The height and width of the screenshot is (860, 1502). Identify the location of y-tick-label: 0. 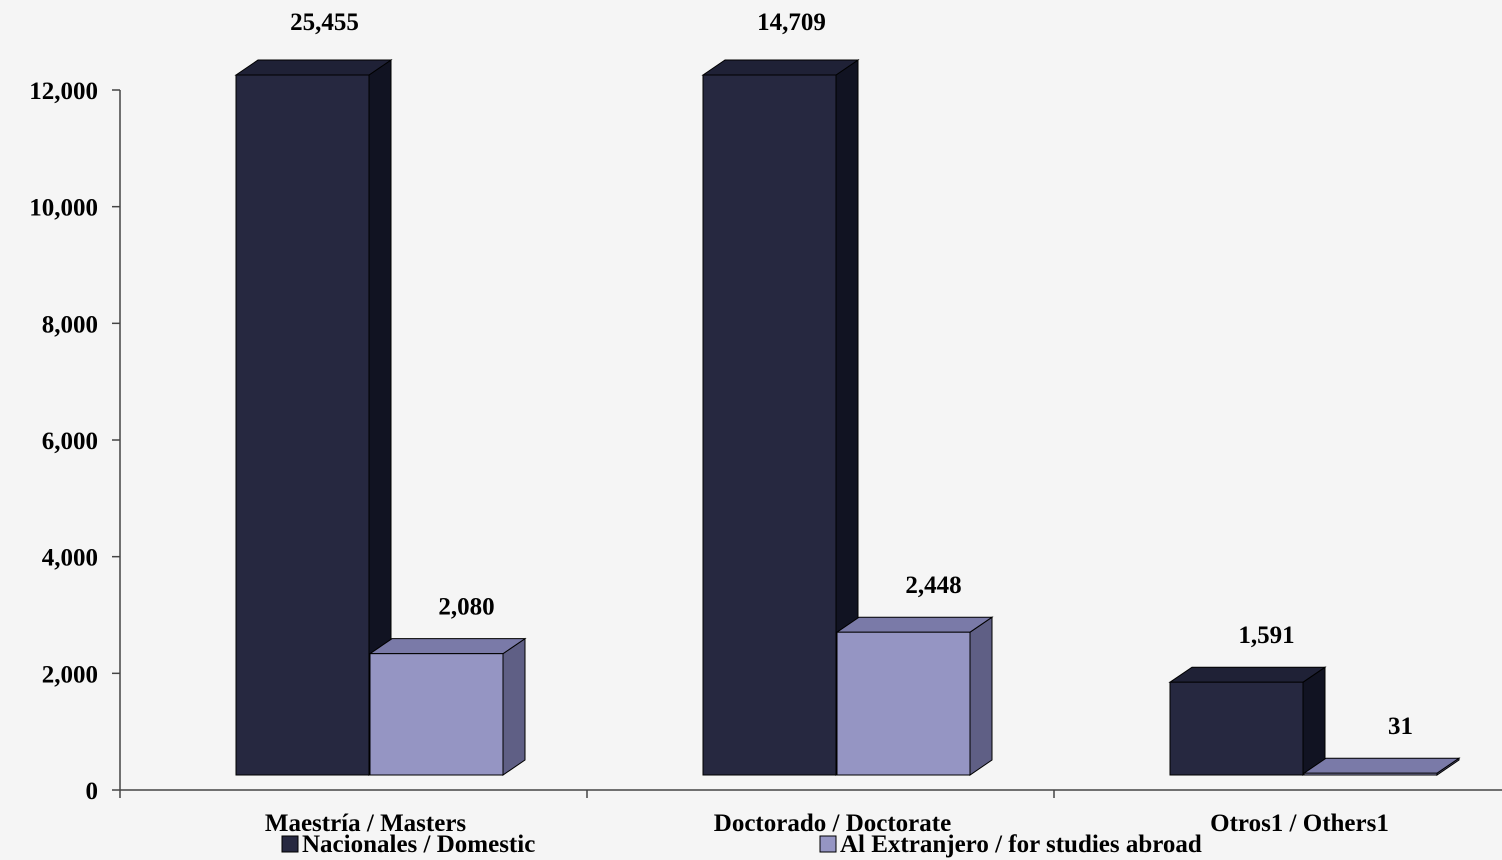
(92, 791).